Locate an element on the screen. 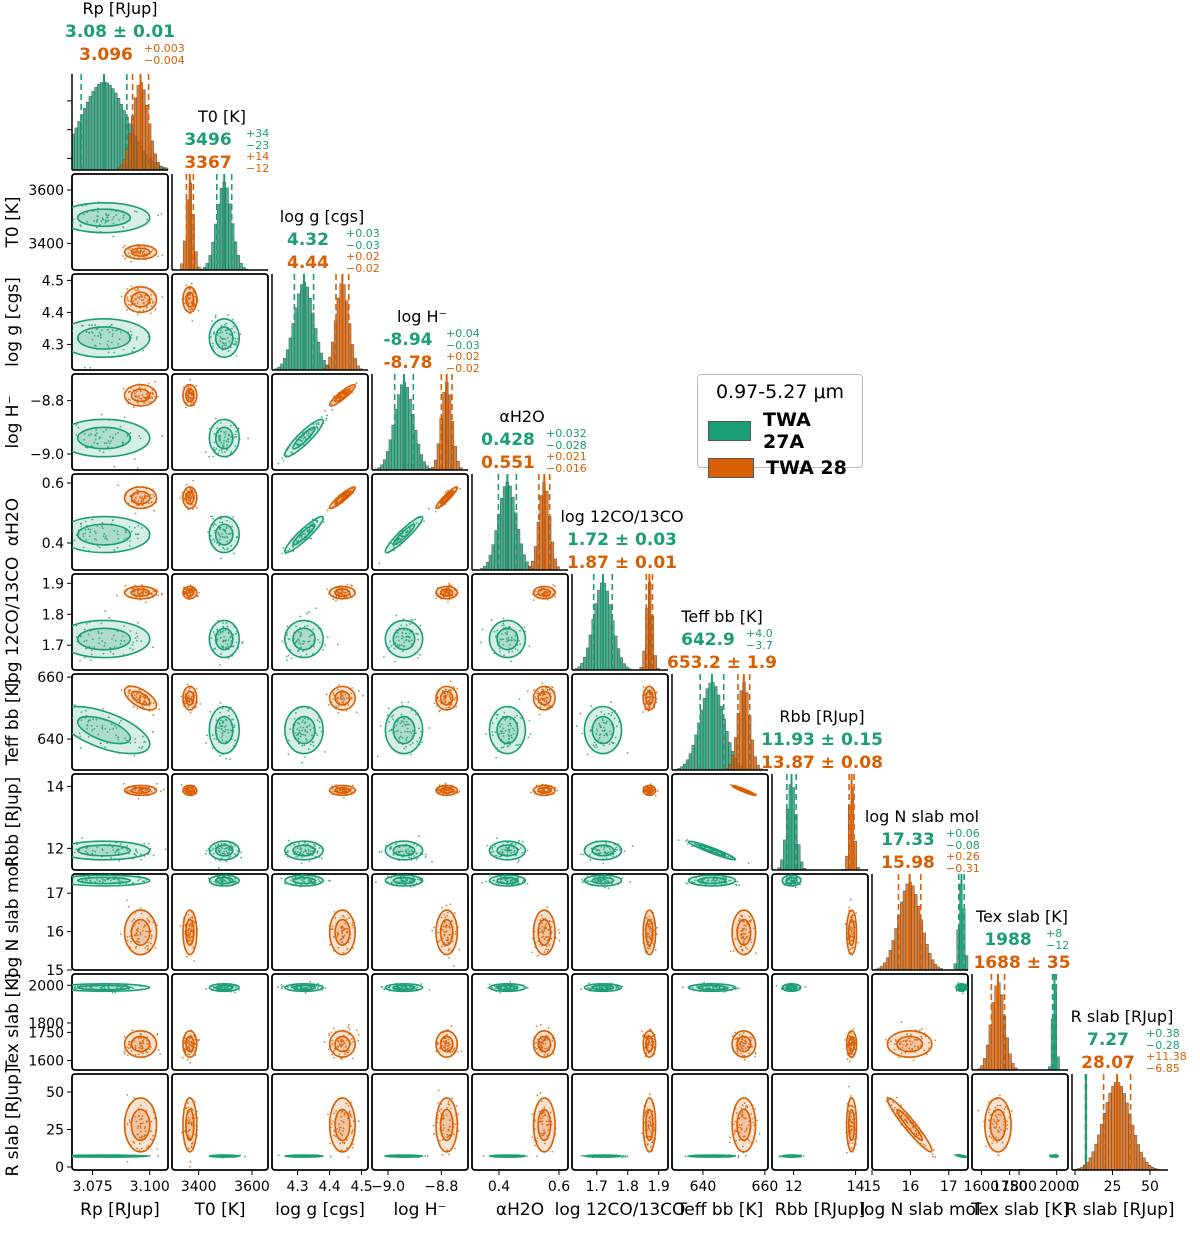 This screenshot has height=1244, width=1200. panel-teff-alpha is located at coordinates (520, 722).